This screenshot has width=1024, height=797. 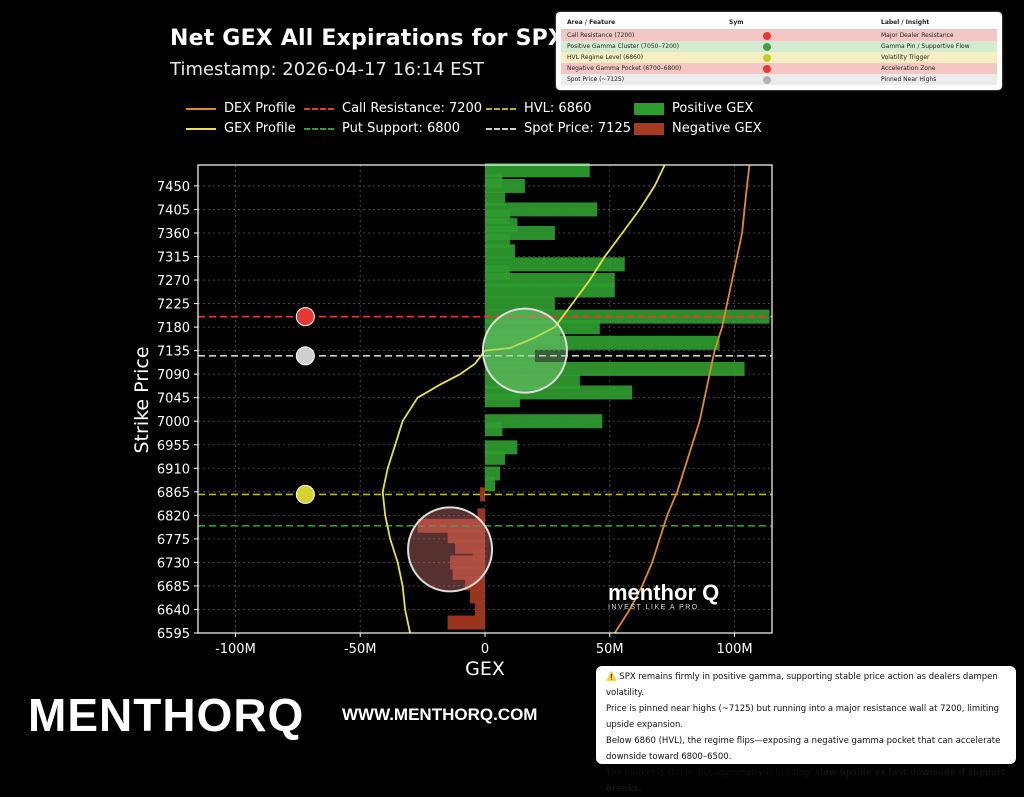 What do you see at coordinates (412, 108) in the screenshot?
I see `legend-label: Call Resistance: 7200` at bounding box center [412, 108].